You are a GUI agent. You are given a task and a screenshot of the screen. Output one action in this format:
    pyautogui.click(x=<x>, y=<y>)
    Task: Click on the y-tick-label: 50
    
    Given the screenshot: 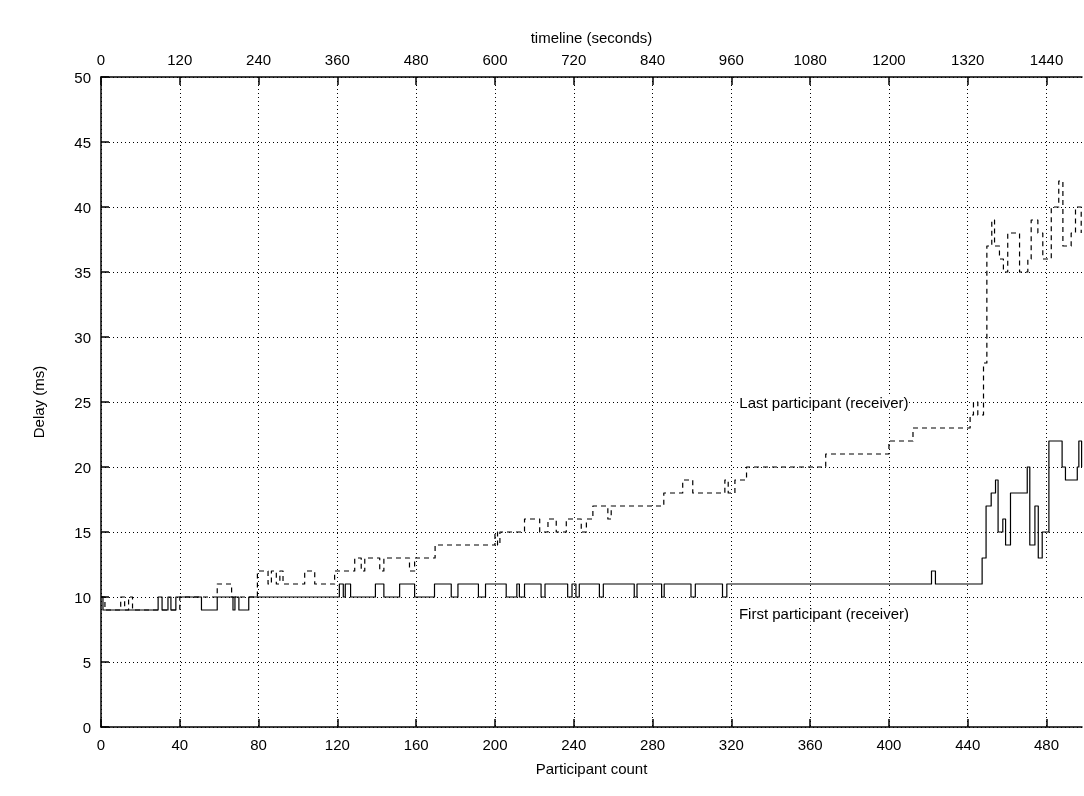 What is the action you would take?
    pyautogui.click(x=82, y=77)
    